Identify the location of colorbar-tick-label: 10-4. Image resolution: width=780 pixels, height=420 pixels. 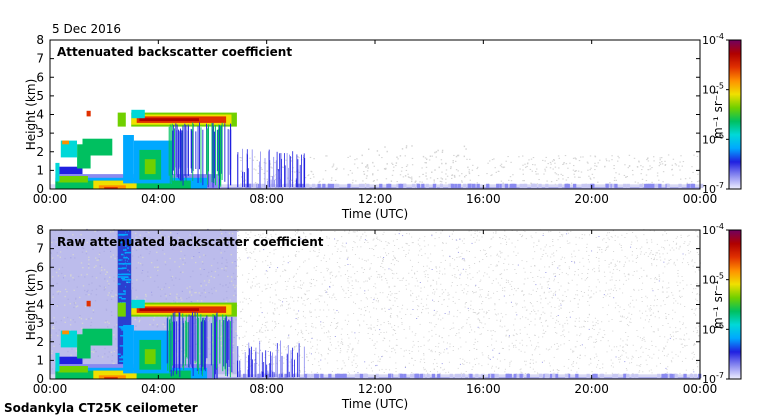
(713, 229).